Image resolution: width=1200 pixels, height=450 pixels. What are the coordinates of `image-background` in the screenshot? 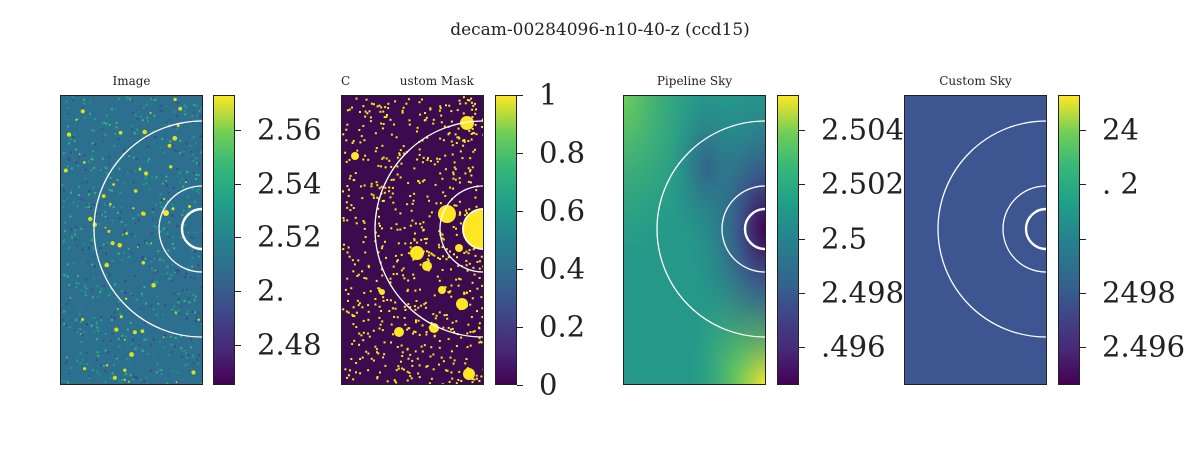 It's located at (131, 240).